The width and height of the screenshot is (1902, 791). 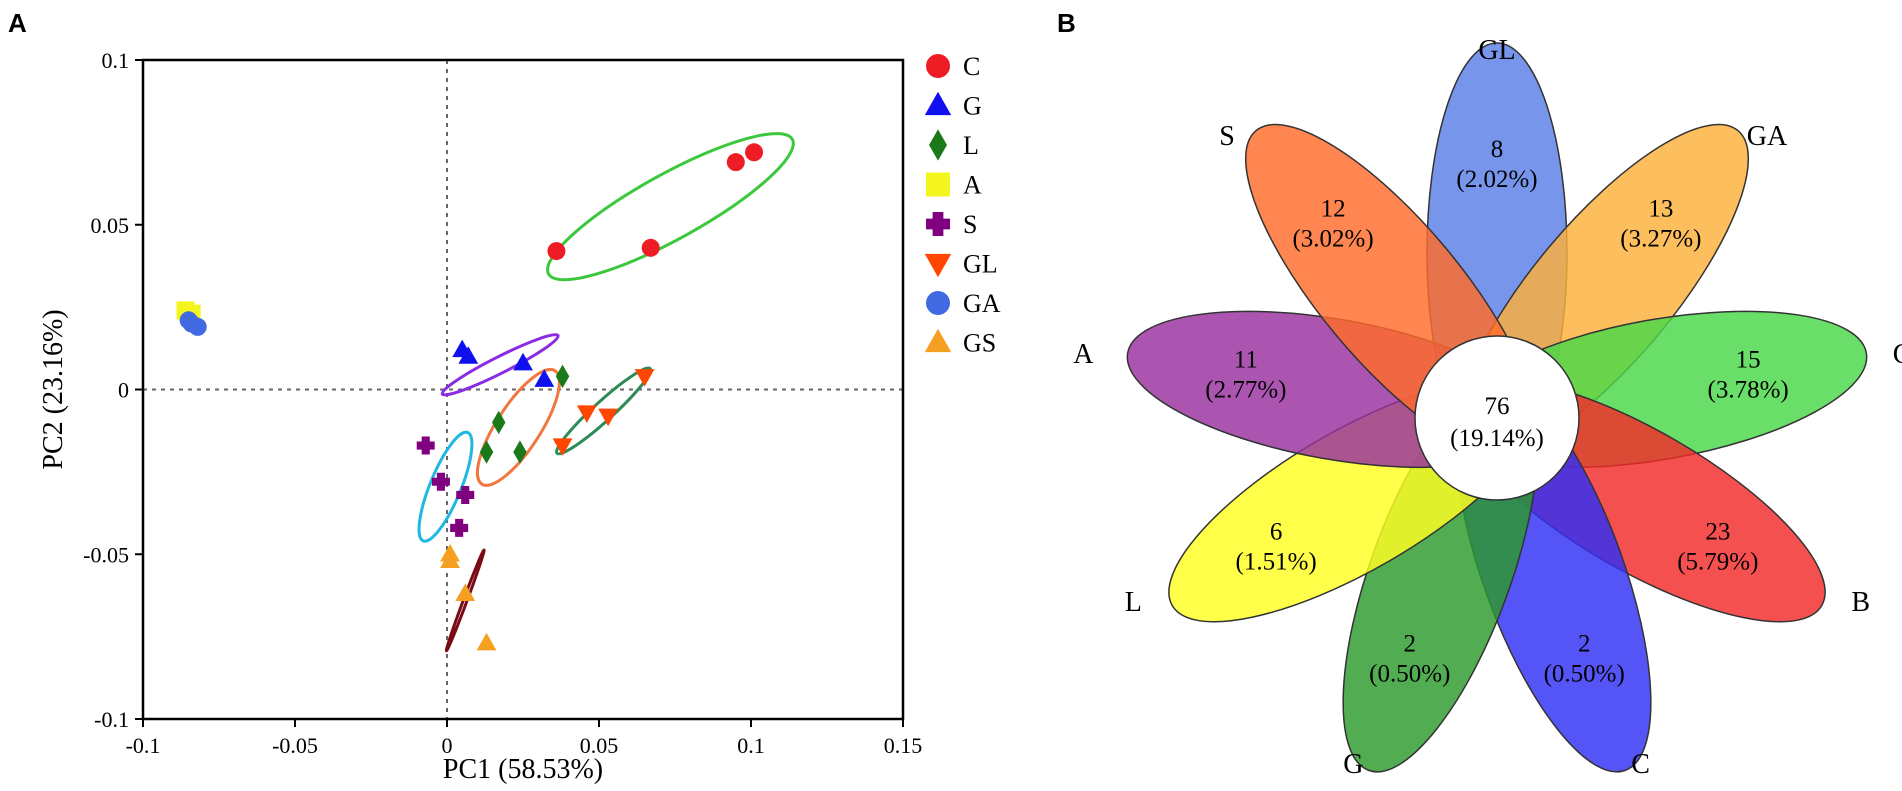 What do you see at coordinates (1748, 360) in the screenshot?
I see `petal-value-gs: 15` at bounding box center [1748, 360].